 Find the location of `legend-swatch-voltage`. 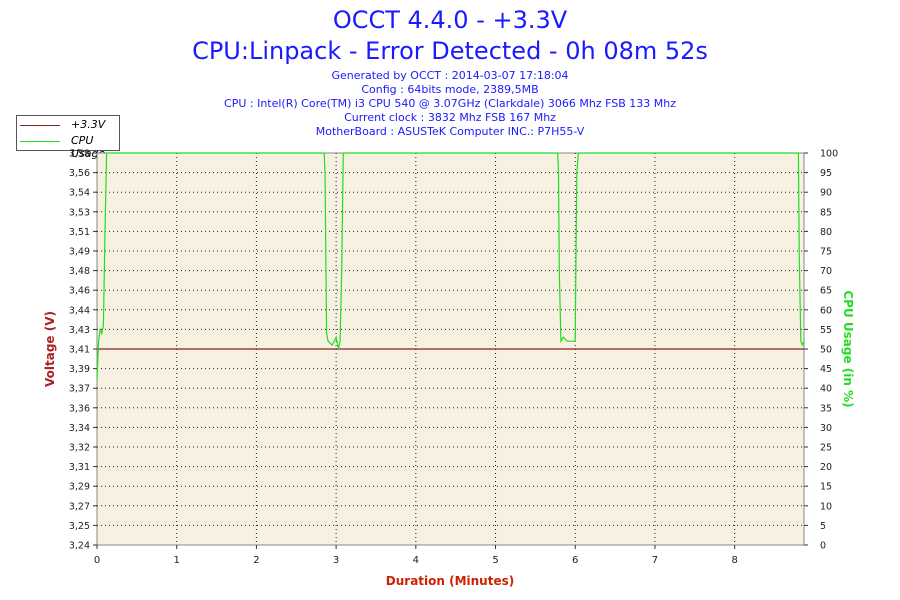

legend-swatch-voltage is located at coordinates (40, 125).